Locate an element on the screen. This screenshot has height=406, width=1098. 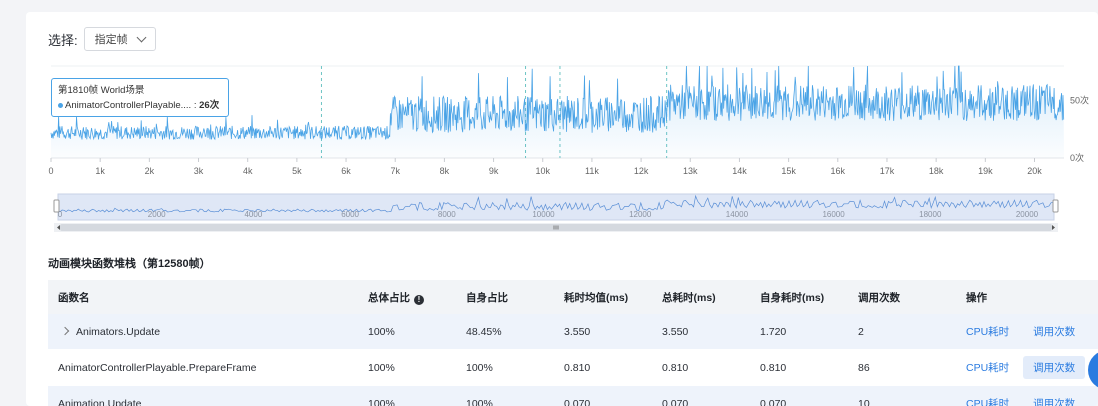
function-name-cell: Animators.Update is located at coordinates (208, 332).